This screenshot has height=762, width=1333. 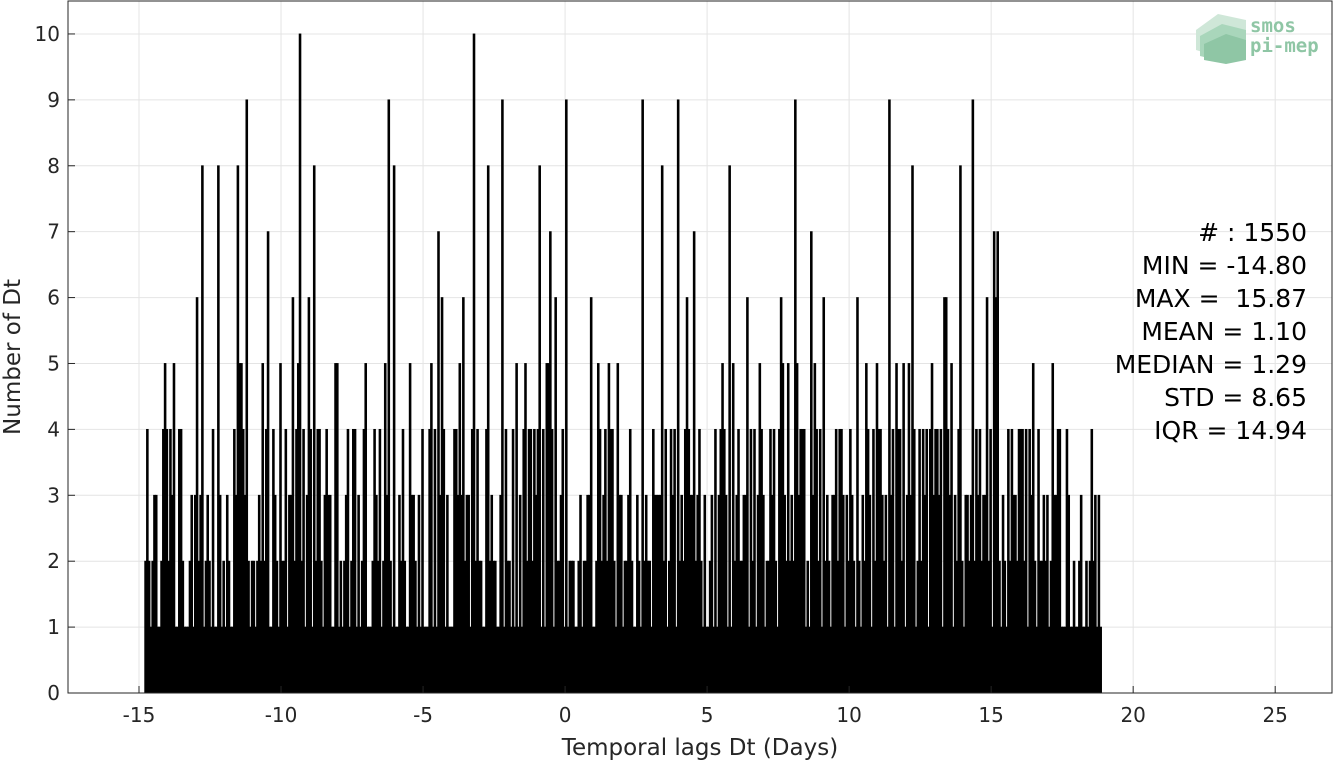 I want to click on logo-line-1: smos, so click(x=1273, y=26).